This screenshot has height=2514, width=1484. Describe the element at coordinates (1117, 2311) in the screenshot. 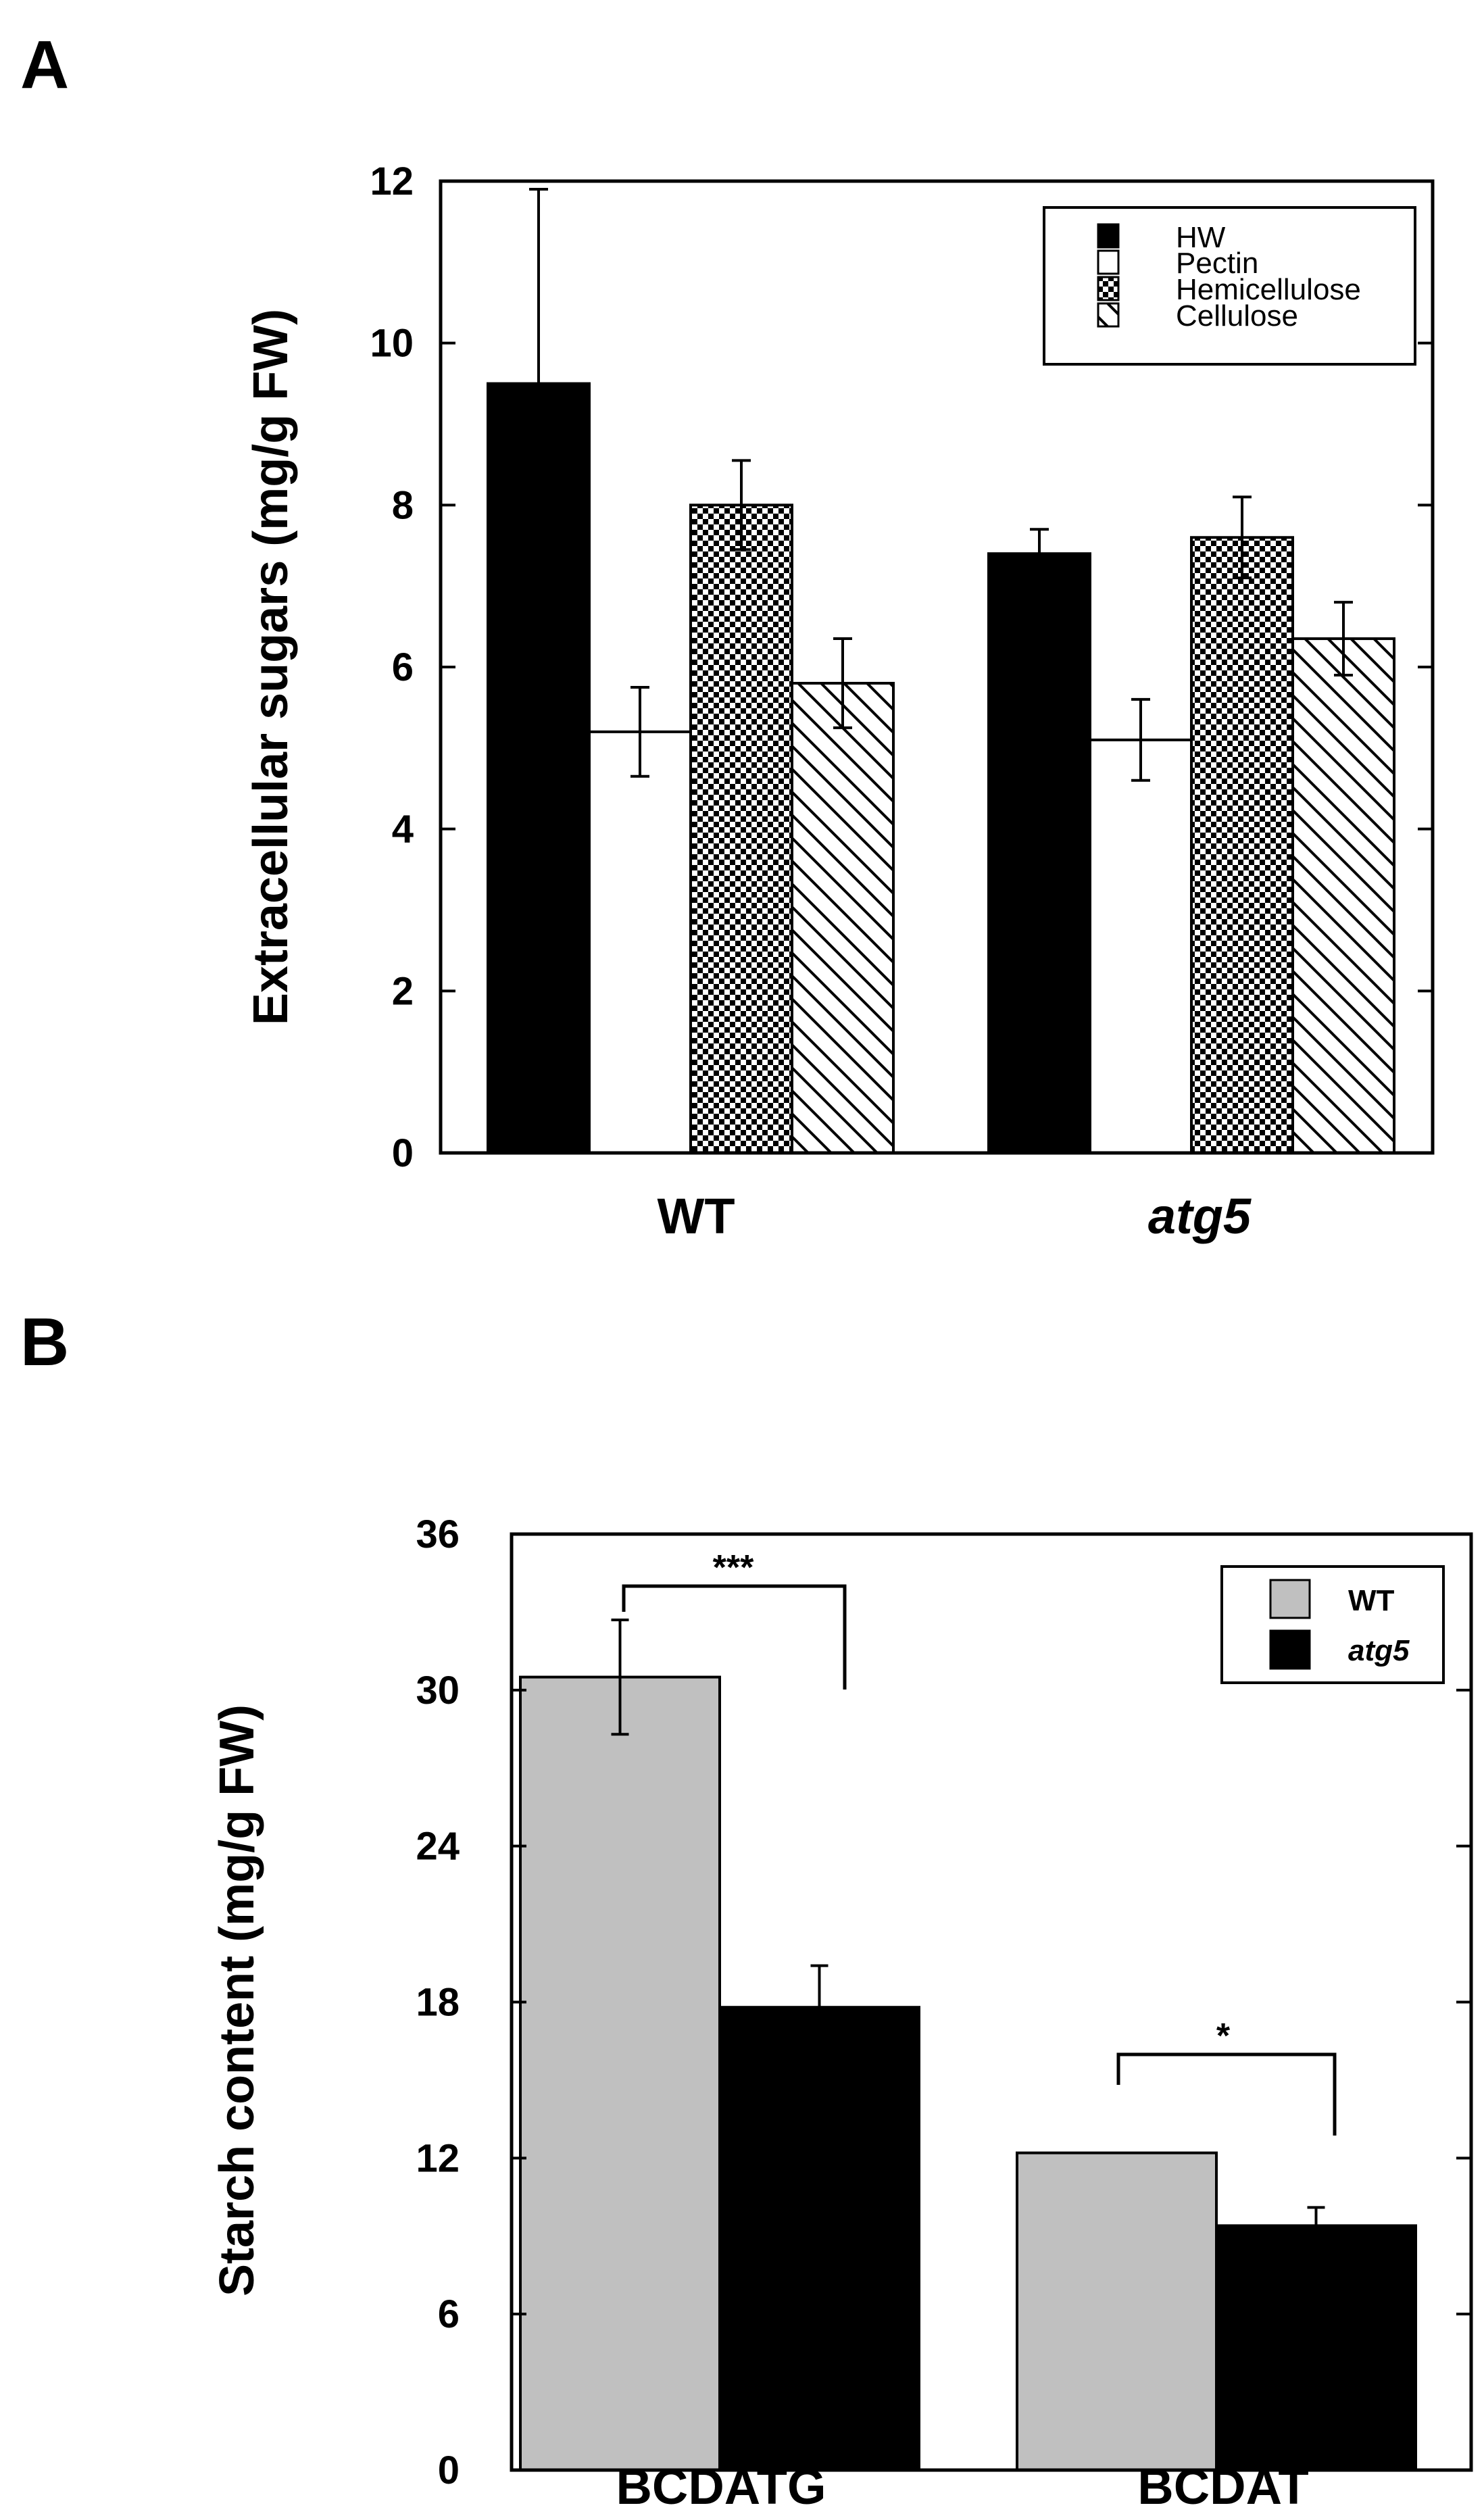

I see `bar-bcdat-wt` at that location.